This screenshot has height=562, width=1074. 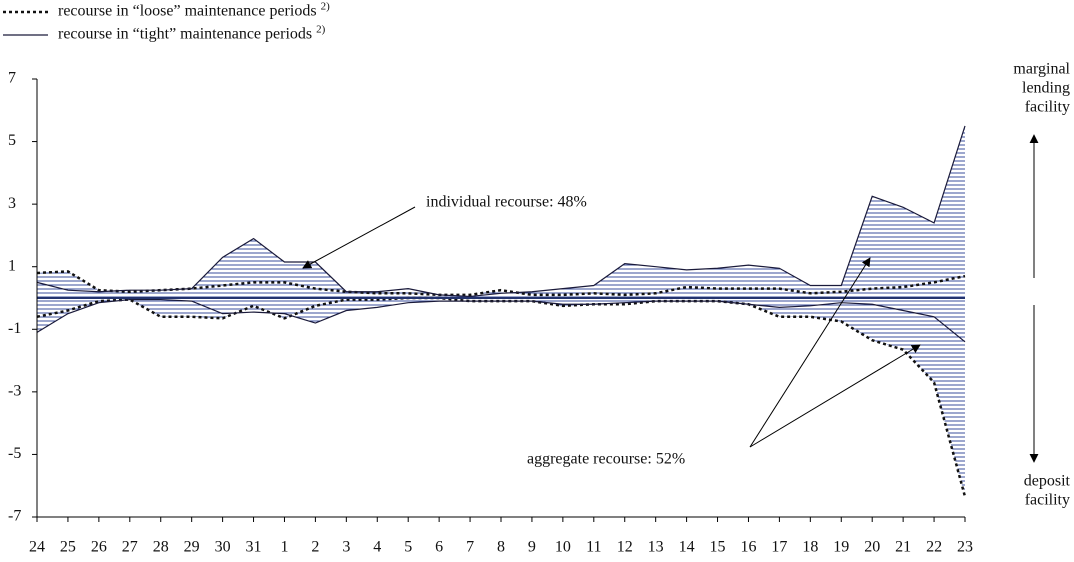 I want to click on legend-label: recourse in “tight” maintenance periods, so click(x=185, y=34).